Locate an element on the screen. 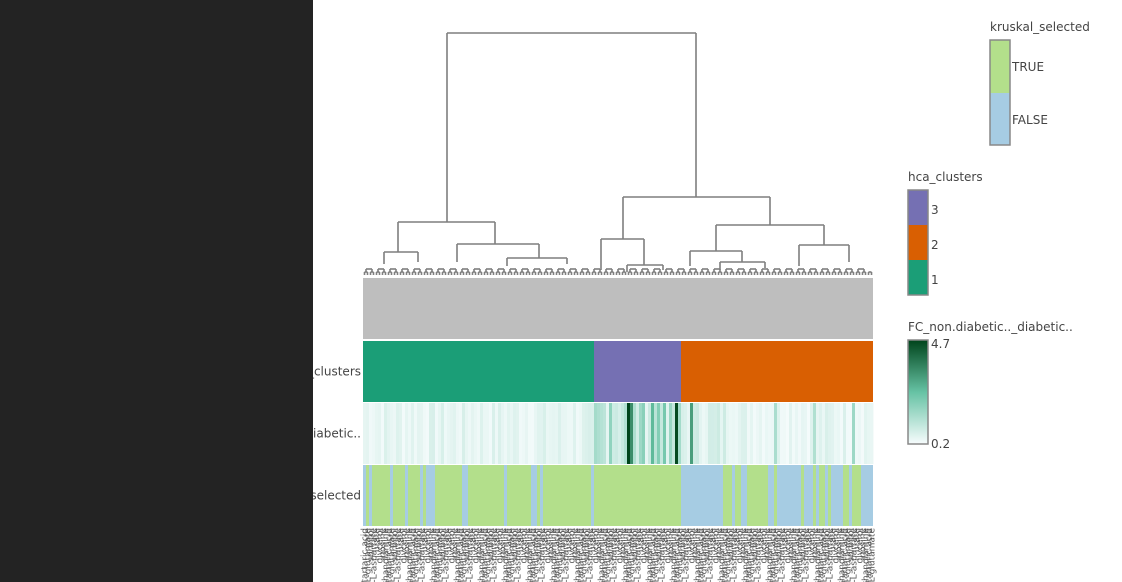  row-label-hca_clusters: _clusters is located at coordinates (334, 372).